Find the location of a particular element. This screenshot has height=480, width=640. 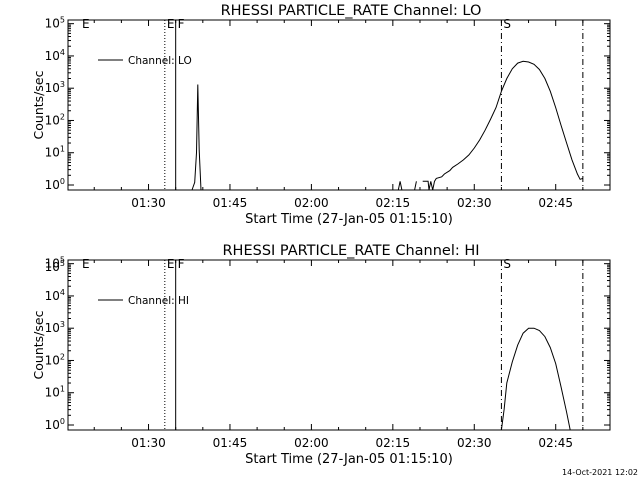

lo-edge-marker-label: E is located at coordinates (86, 24).